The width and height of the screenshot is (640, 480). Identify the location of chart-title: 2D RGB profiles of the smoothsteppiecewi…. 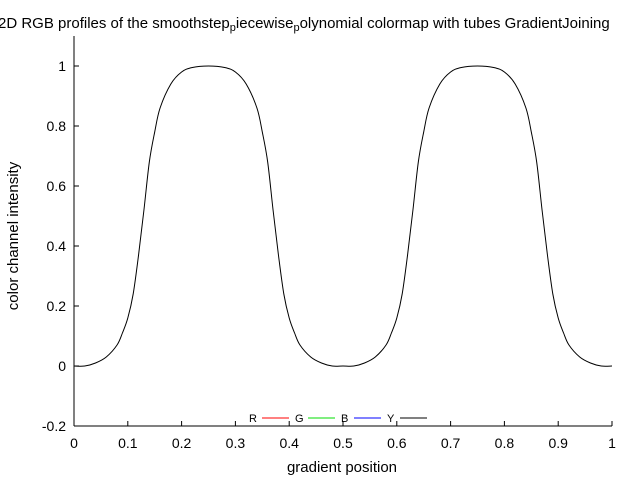
(305, 24).